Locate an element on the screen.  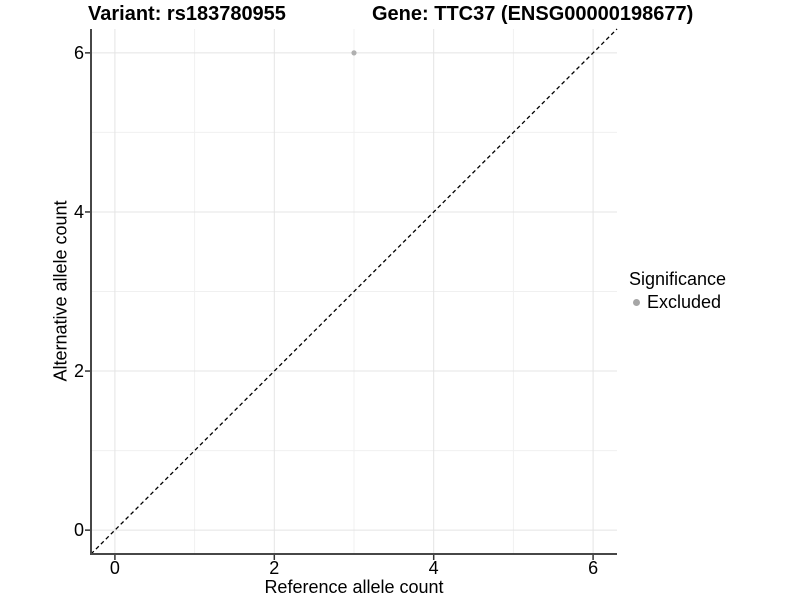
legend-entry-excluded: Excluded is located at coordinates (679, 302).